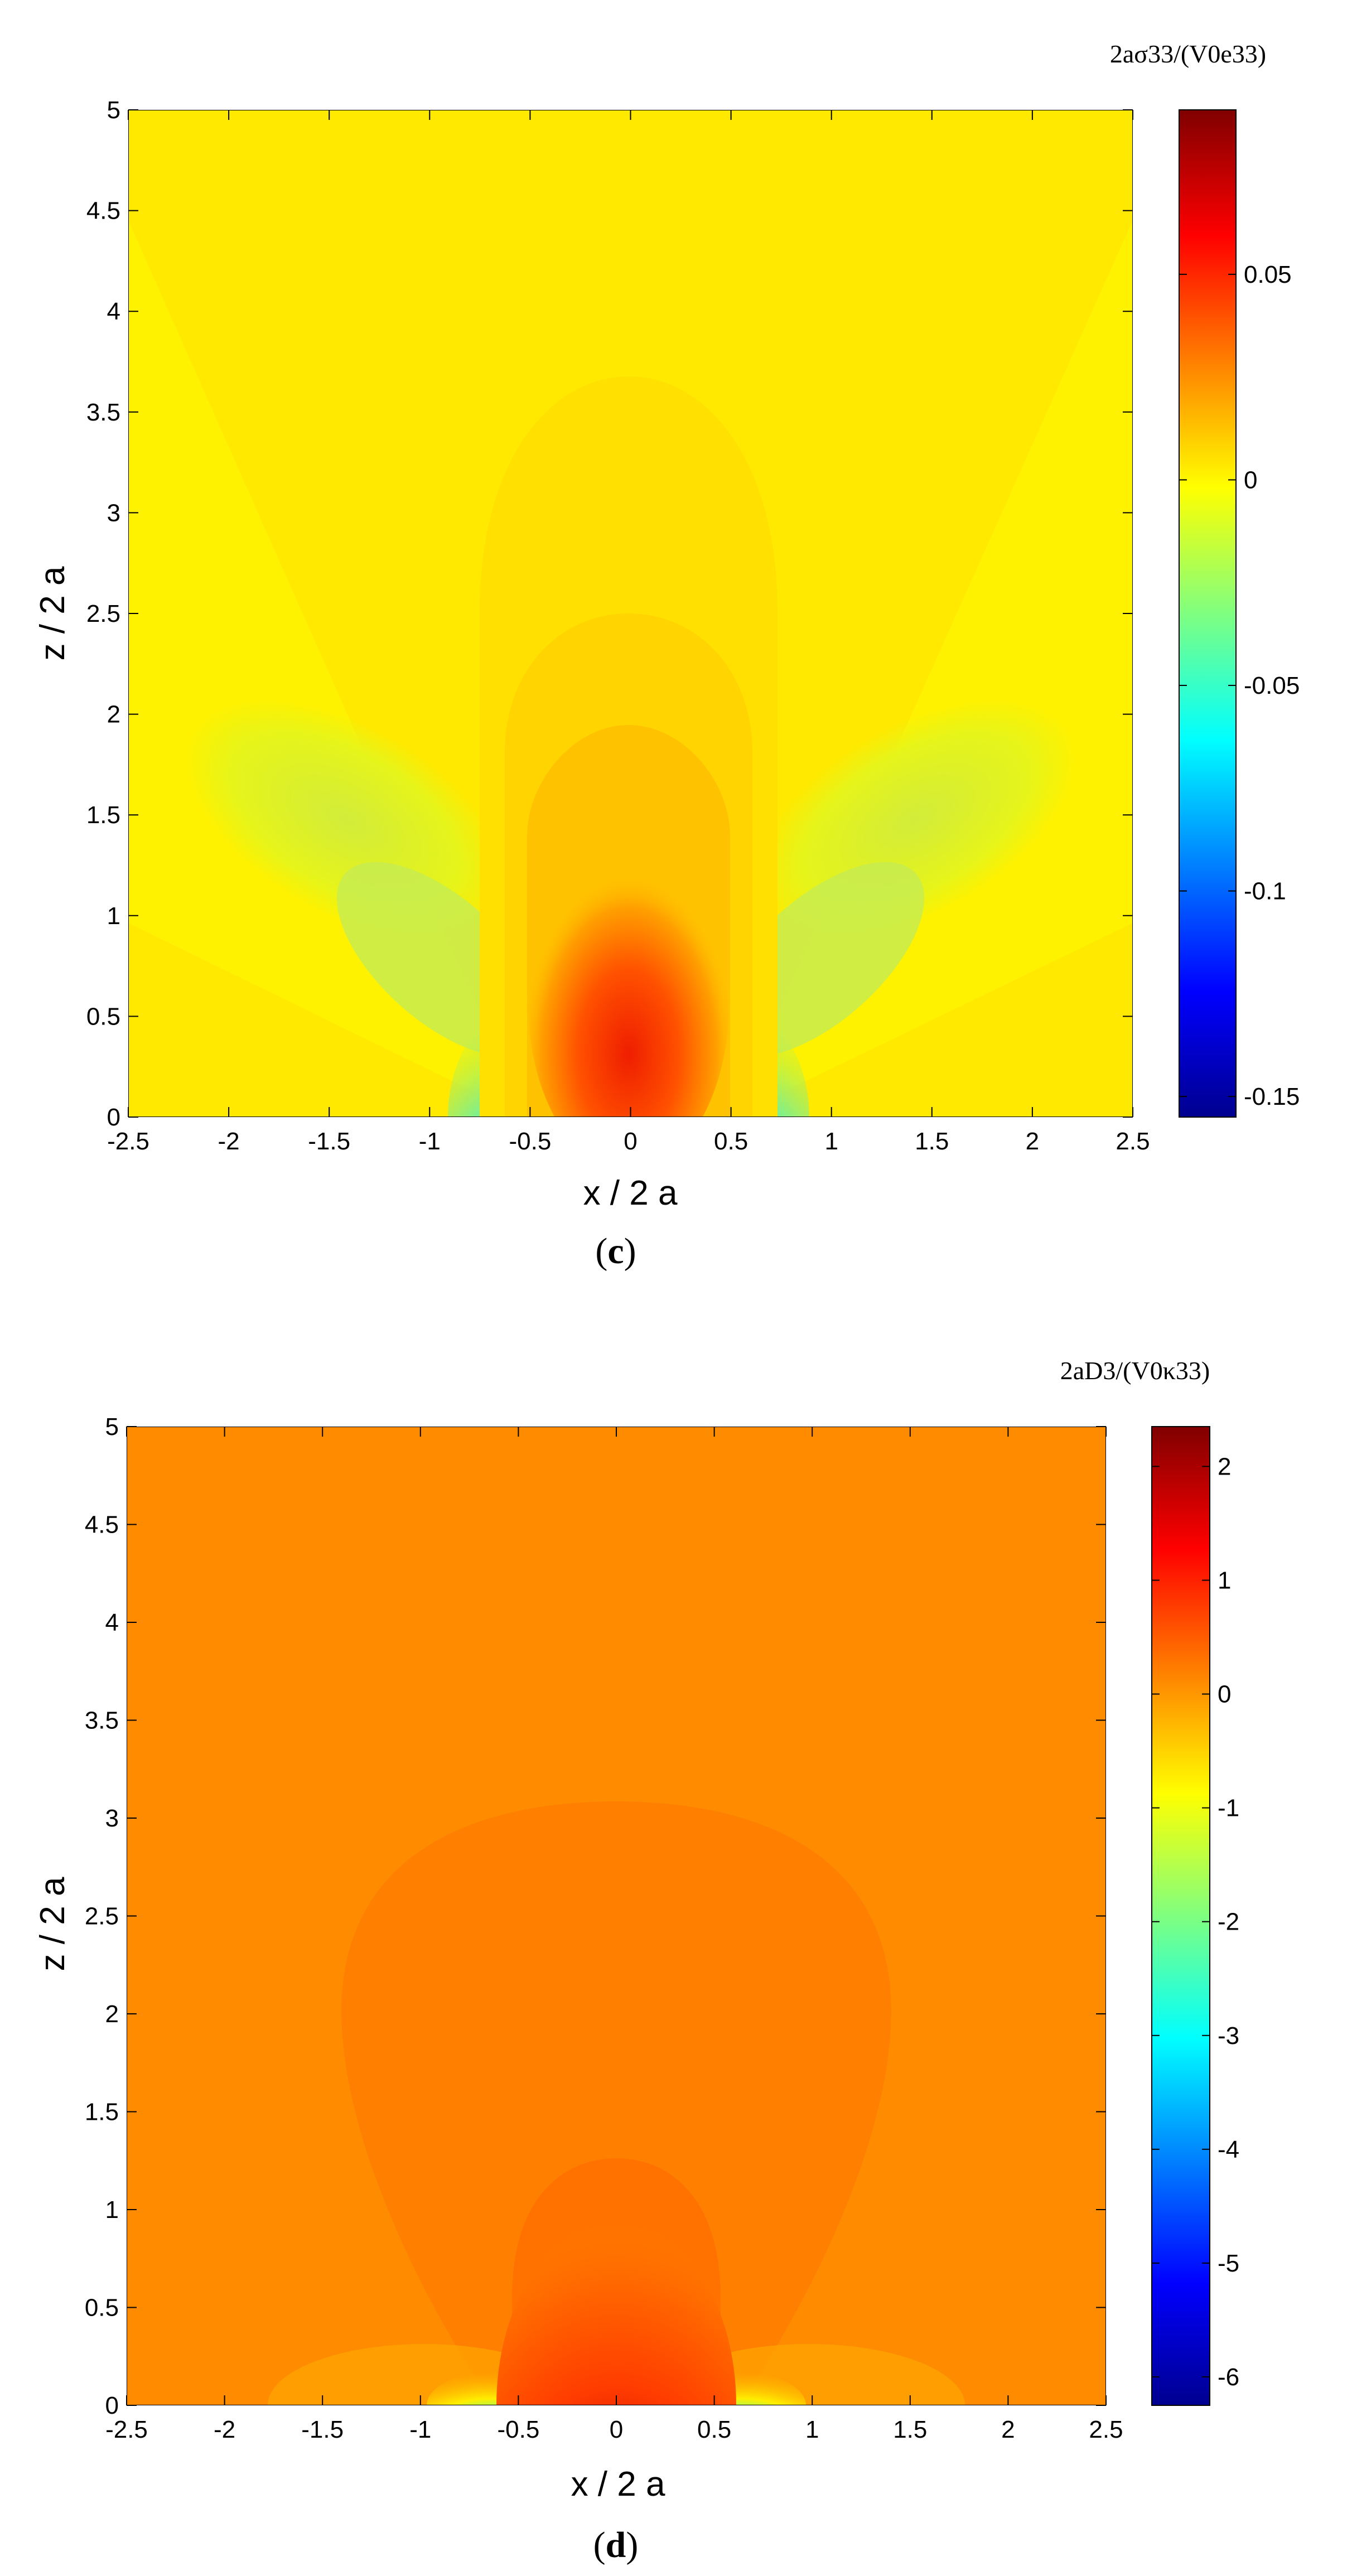 This screenshot has width=1352, height=2576. Describe the element at coordinates (910, 2429) in the screenshot. I see `x-tick-label-d: 1.5` at that location.